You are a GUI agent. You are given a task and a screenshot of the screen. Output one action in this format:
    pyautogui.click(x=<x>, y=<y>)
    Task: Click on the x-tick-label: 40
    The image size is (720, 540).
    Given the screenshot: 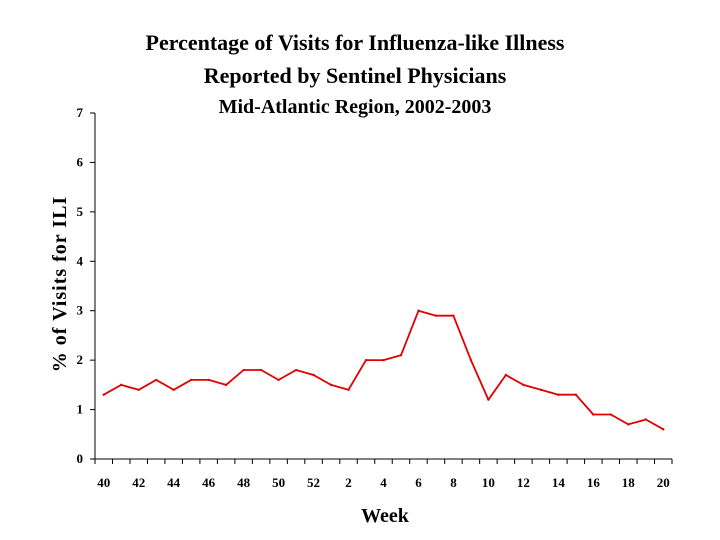 What is the action you would take?
    pyautogui.click(x=103, y=482)
    